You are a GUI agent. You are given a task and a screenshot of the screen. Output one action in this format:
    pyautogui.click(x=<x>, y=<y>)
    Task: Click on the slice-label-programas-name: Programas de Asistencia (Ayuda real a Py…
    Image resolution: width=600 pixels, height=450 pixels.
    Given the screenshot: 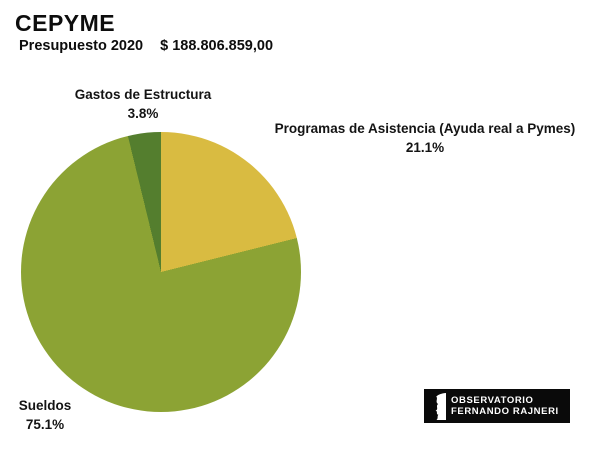 What is the action you would take?
    pyautogui.click(x=425, y=128)
    